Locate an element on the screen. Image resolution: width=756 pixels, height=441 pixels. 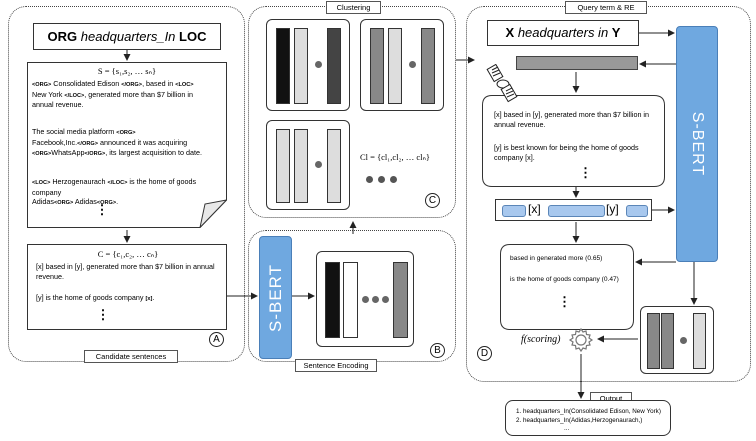
query-y: Y is located at coordinates (616, 32).